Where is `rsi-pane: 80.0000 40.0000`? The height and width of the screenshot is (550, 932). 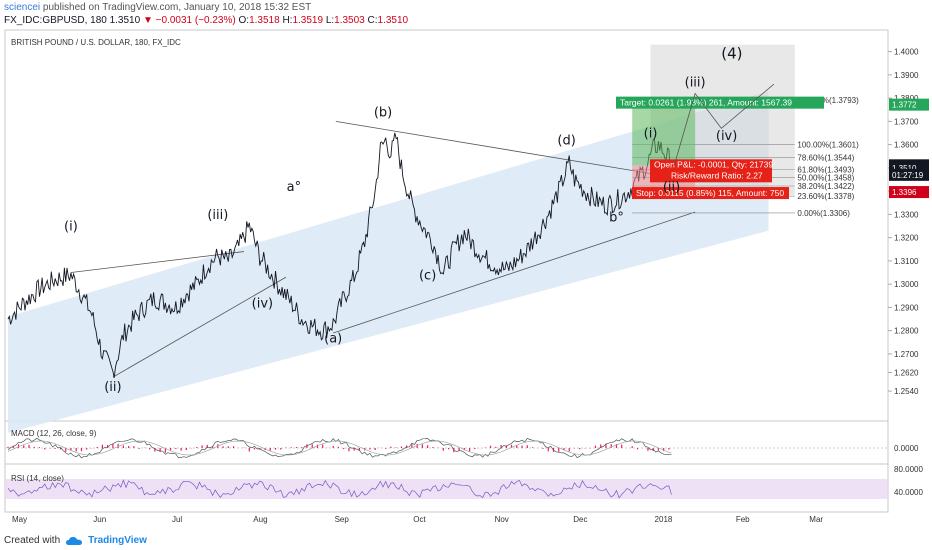 rsi-pane: 80.0000 40.0000 is located at coordinates (464, 482).